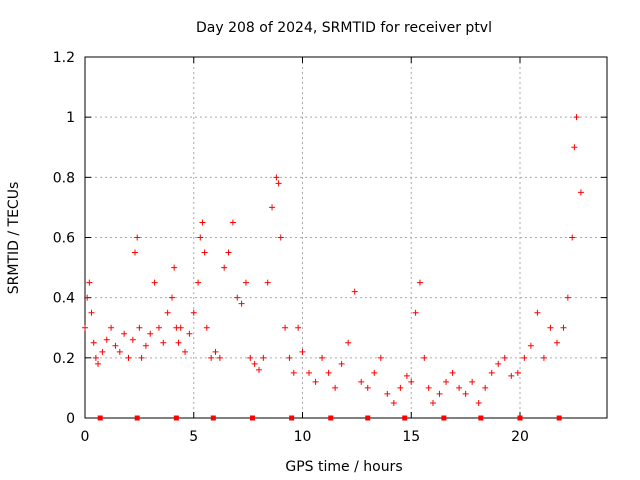 The height and width of the screenshot is (480, 640). I want to click on x-tick-label: 10, so click(303, 437).